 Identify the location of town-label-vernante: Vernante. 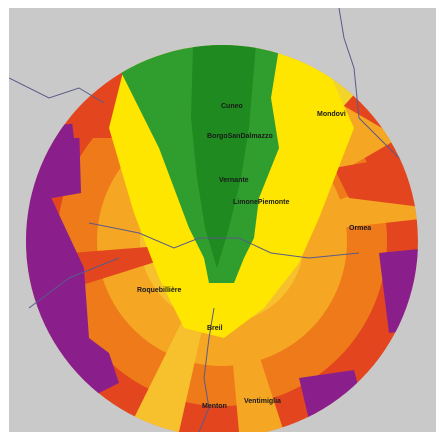
(234, 180).